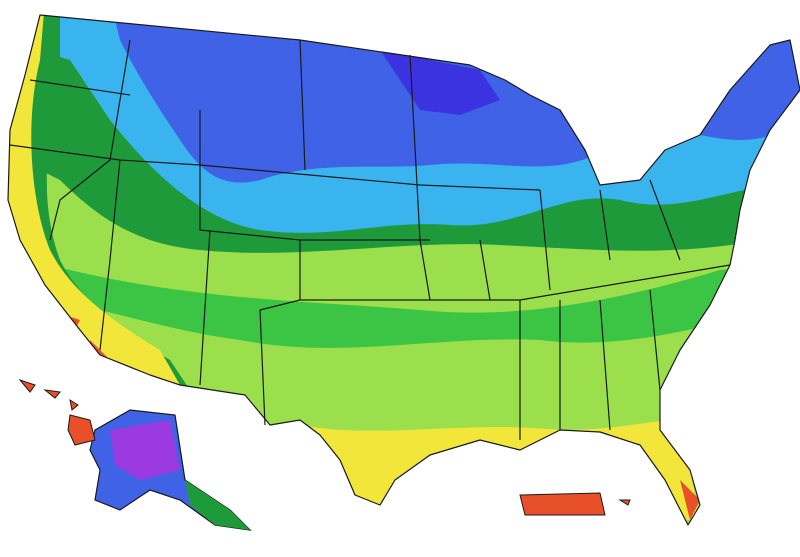  What do you see at coordinates (624, 502) in the screenshot?
I see `puerto-rico-islet` at bounding box center [624, 502].